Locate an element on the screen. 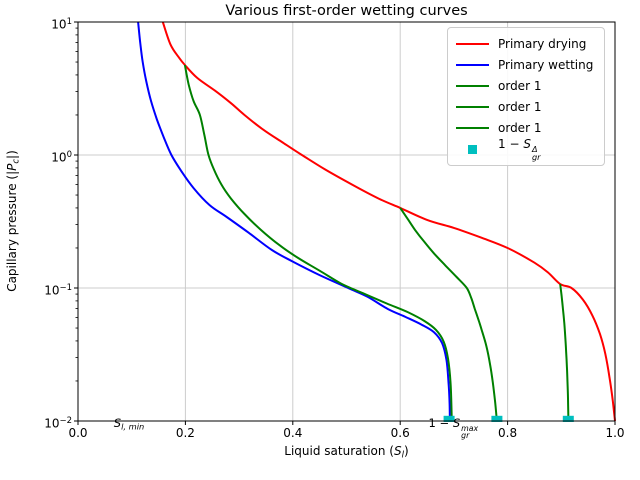 Image resolution: width=640 pixels, height=480 pixels. x-tick-label: 0.4 is located at coordinates (293, 433).